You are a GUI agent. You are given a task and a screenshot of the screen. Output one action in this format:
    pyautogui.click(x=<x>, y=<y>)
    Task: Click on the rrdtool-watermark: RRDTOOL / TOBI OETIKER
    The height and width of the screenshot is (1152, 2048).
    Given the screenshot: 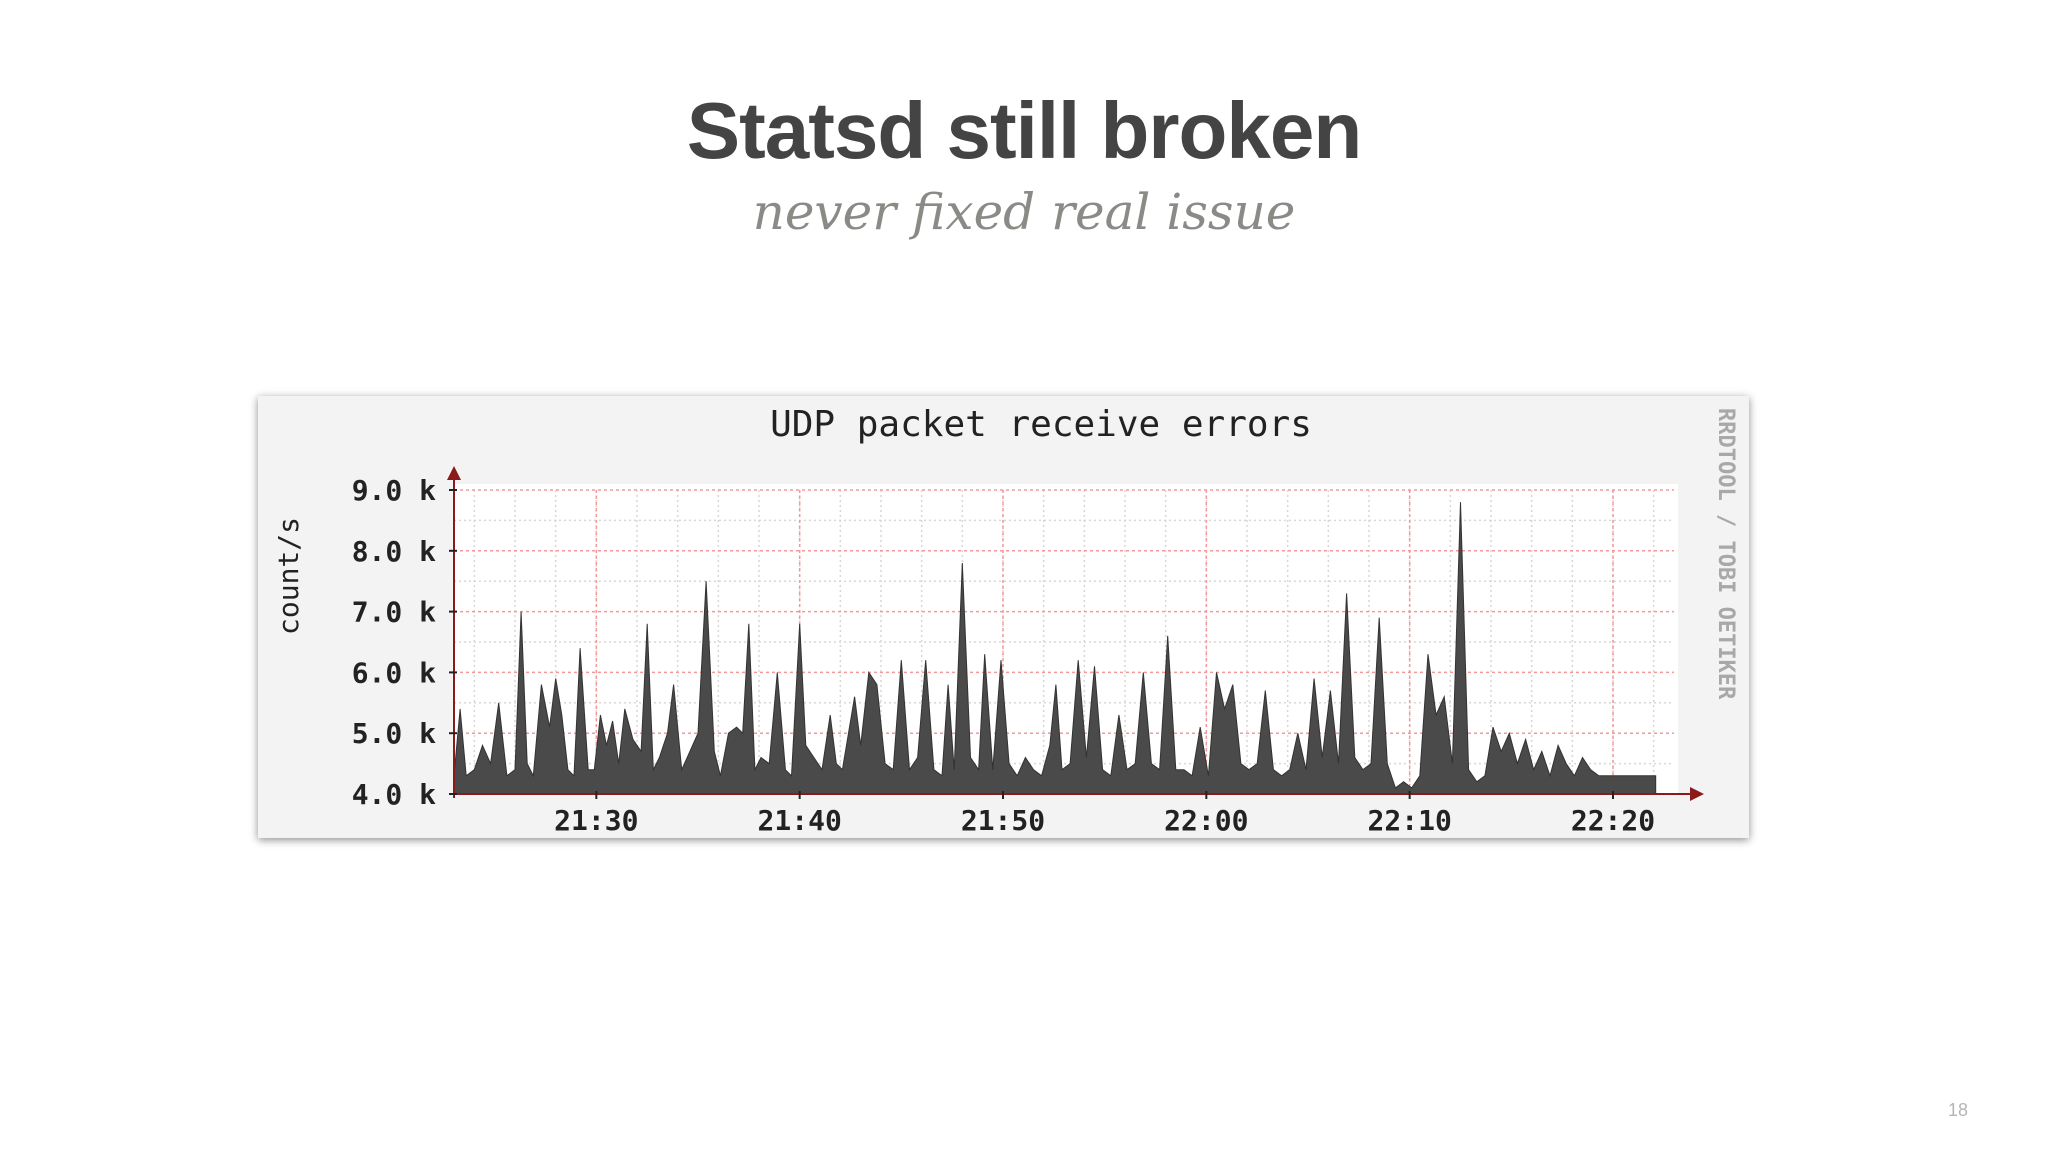 What is the action you would take?
    pyautogui.click(x=1725, y=554)
    